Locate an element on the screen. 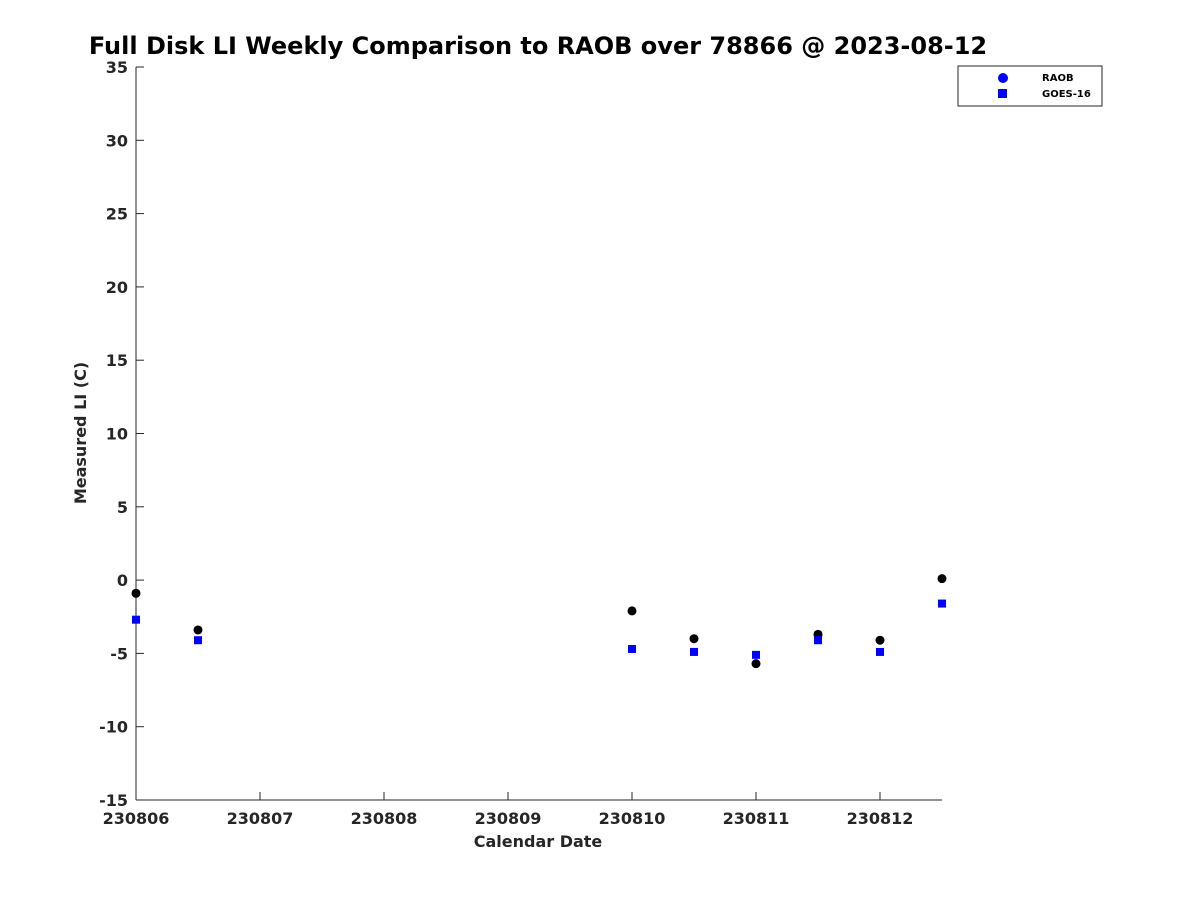 Image resolution: width=1200 pixels, height=900 pixels. x-axis-label: Calendar Date is located at coordinates (538, 841).